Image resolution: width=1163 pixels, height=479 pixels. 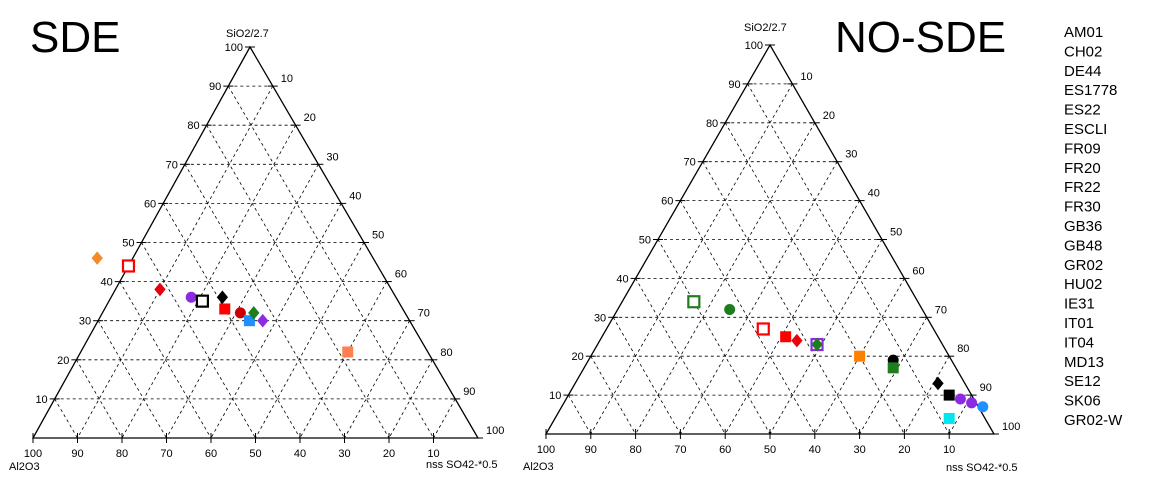 I want to click on no-sde-markers, so click(x=838, y=359).